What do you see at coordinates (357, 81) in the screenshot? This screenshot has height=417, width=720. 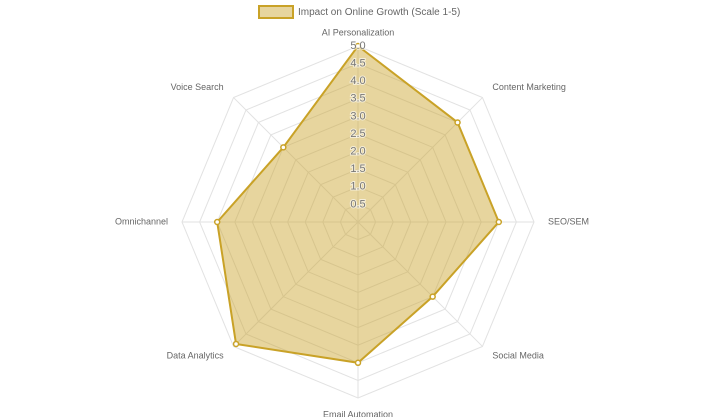 I see `r-tick-label: 4.0` at bounding box center [357, 81].